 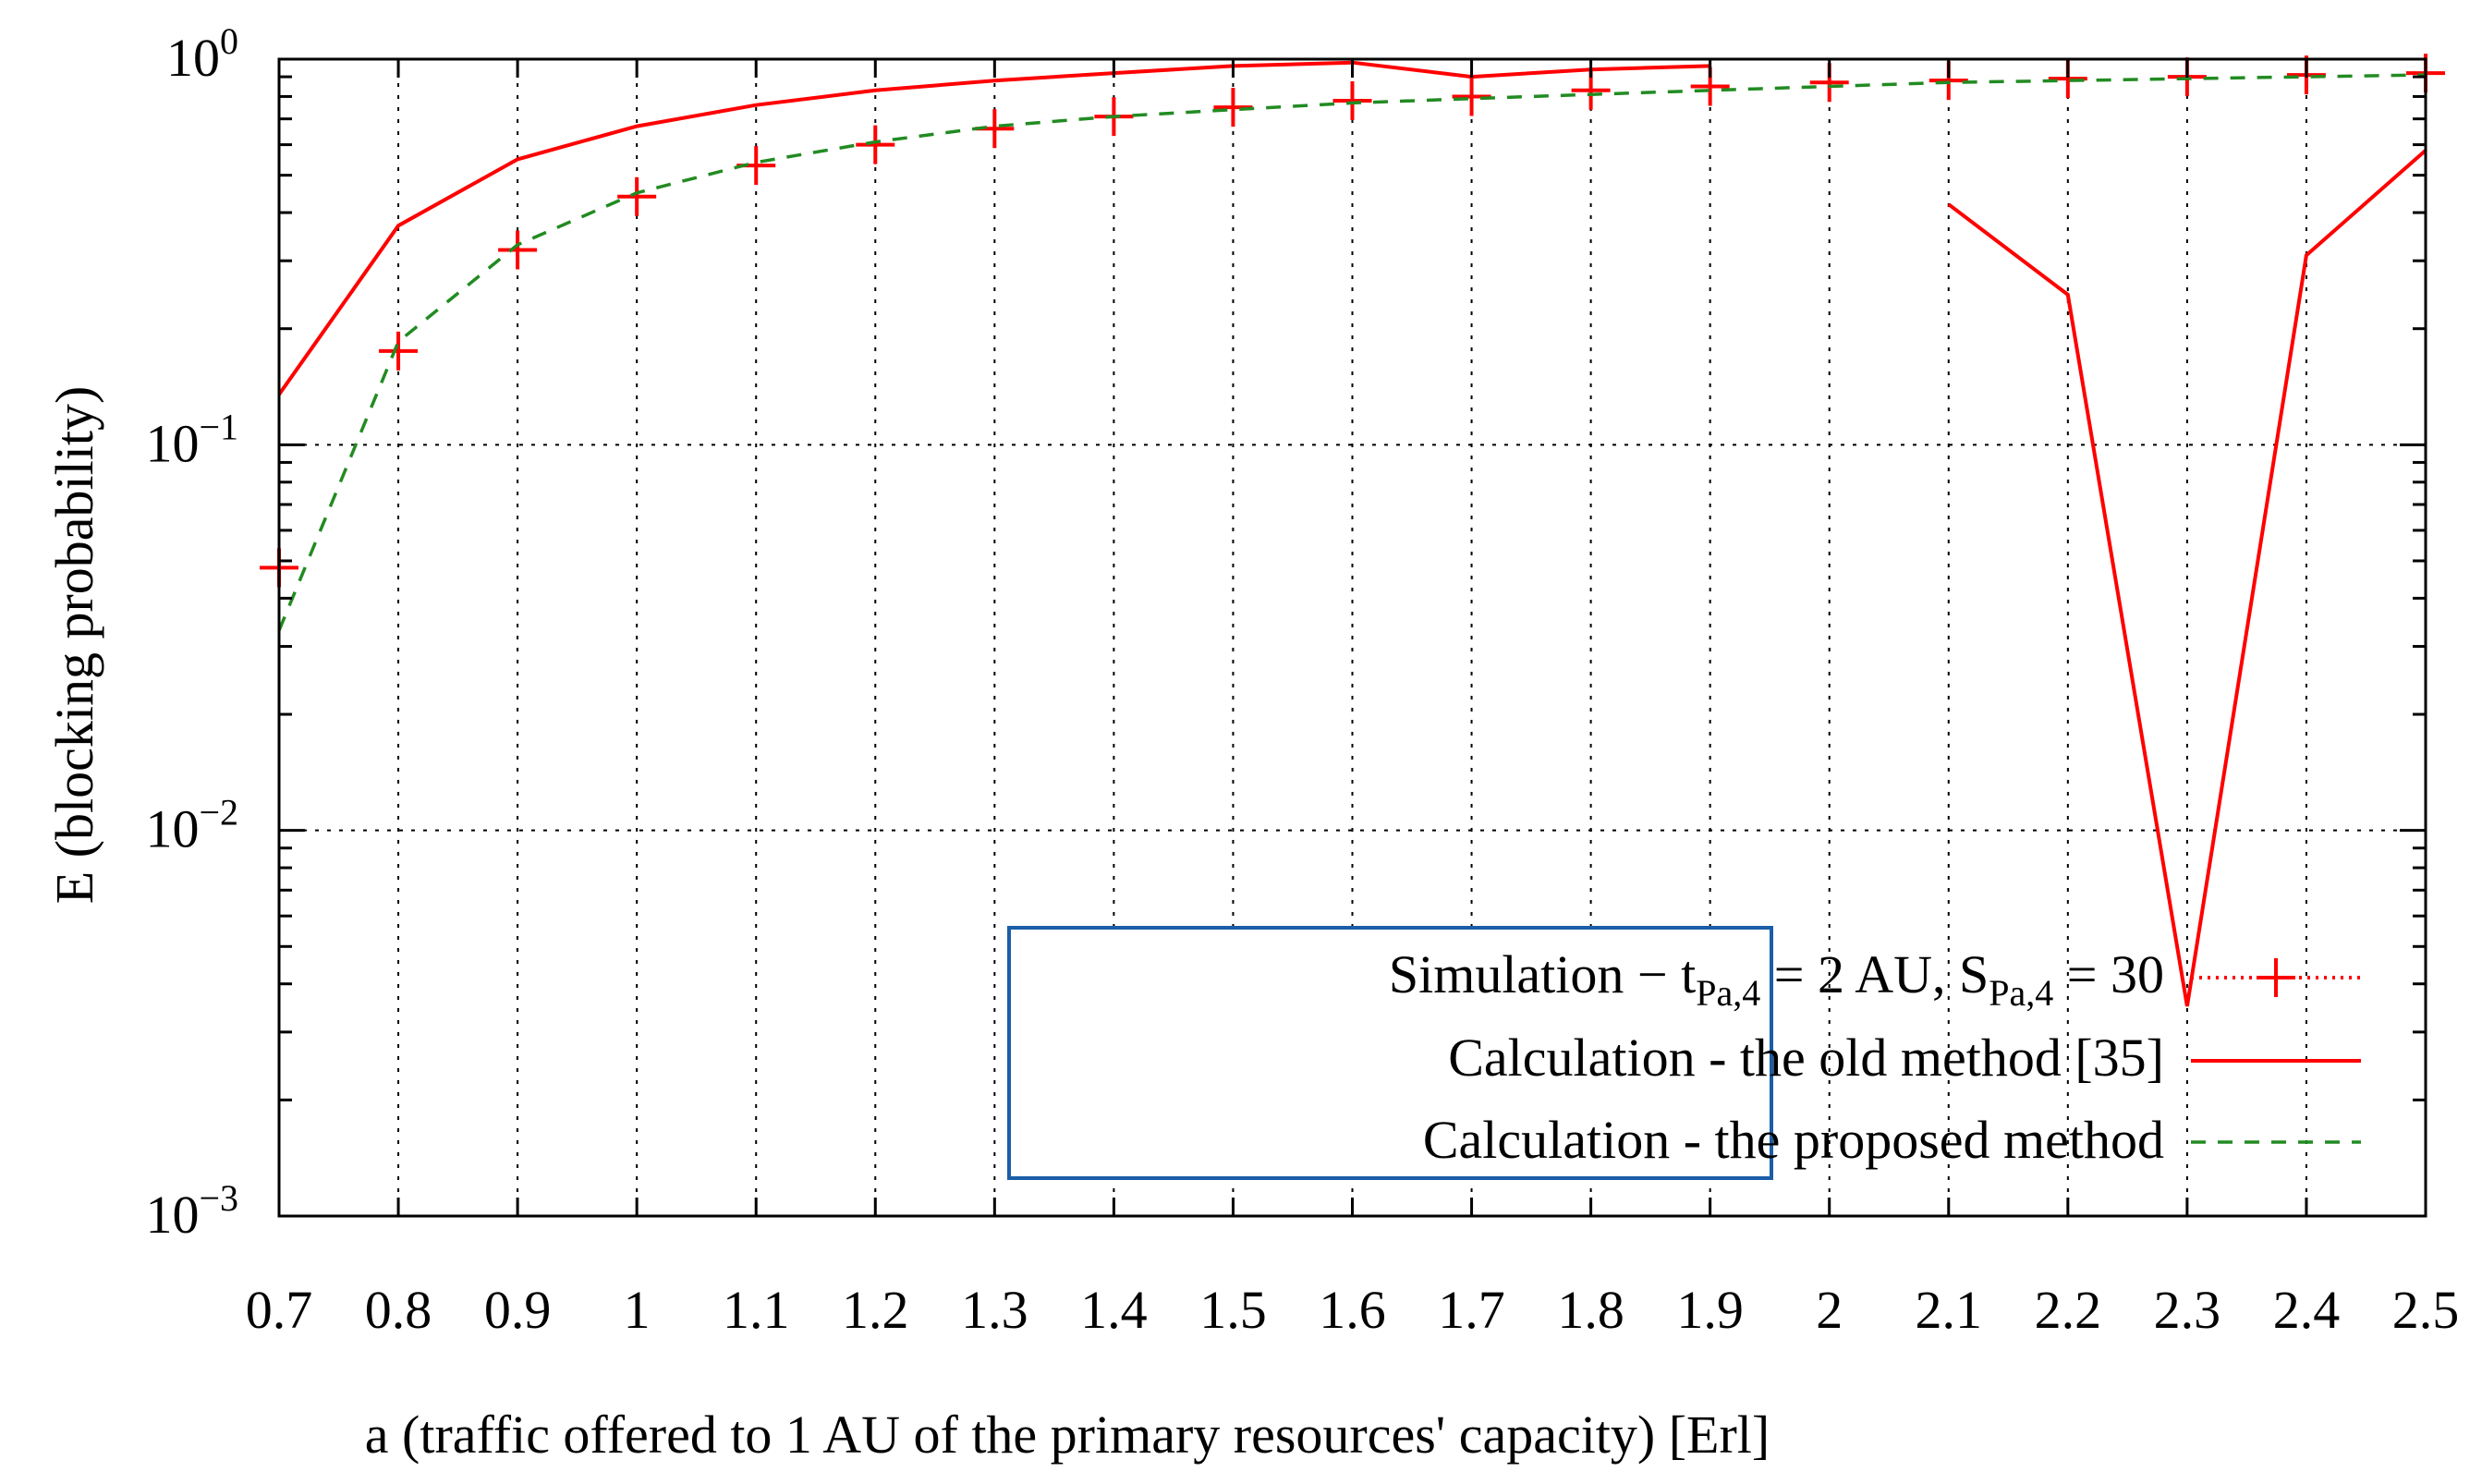 I want to click on y-tick-label: 10⁻³, so click(x=192, y=1211).